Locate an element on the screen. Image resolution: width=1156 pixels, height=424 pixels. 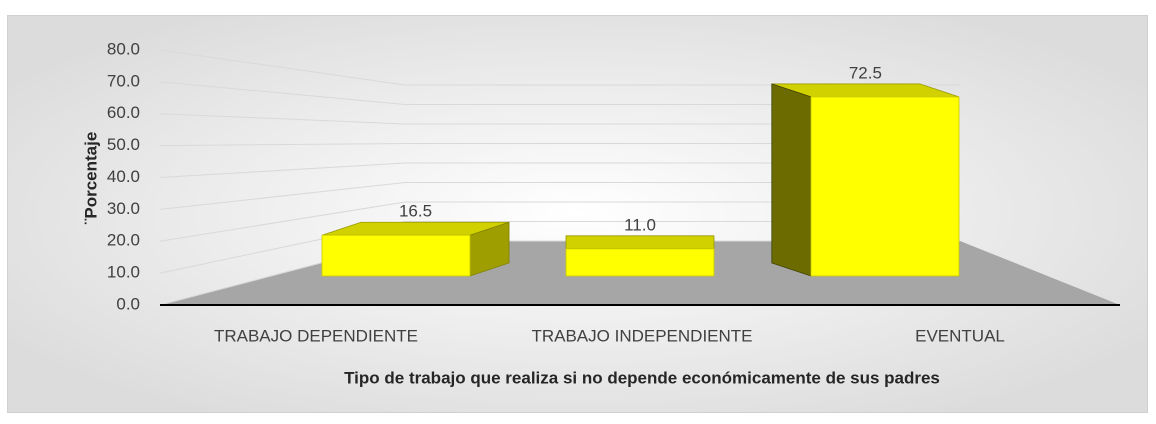
x-tick-label: EVENTUAL is located at coordinates (960, 335).